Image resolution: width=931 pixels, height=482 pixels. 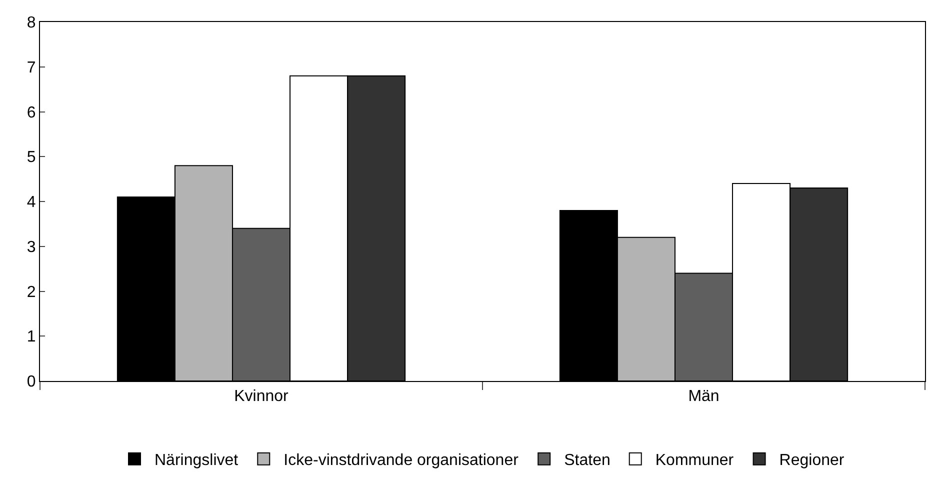 What do you see at coordinates (31, 247) in the screenshot?
I see `y-tick-label: 3` at bounding box center [31, 247].